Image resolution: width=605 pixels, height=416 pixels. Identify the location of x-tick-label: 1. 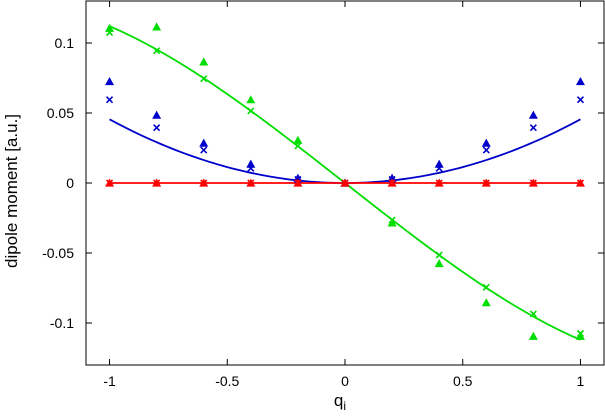
(581, 381).